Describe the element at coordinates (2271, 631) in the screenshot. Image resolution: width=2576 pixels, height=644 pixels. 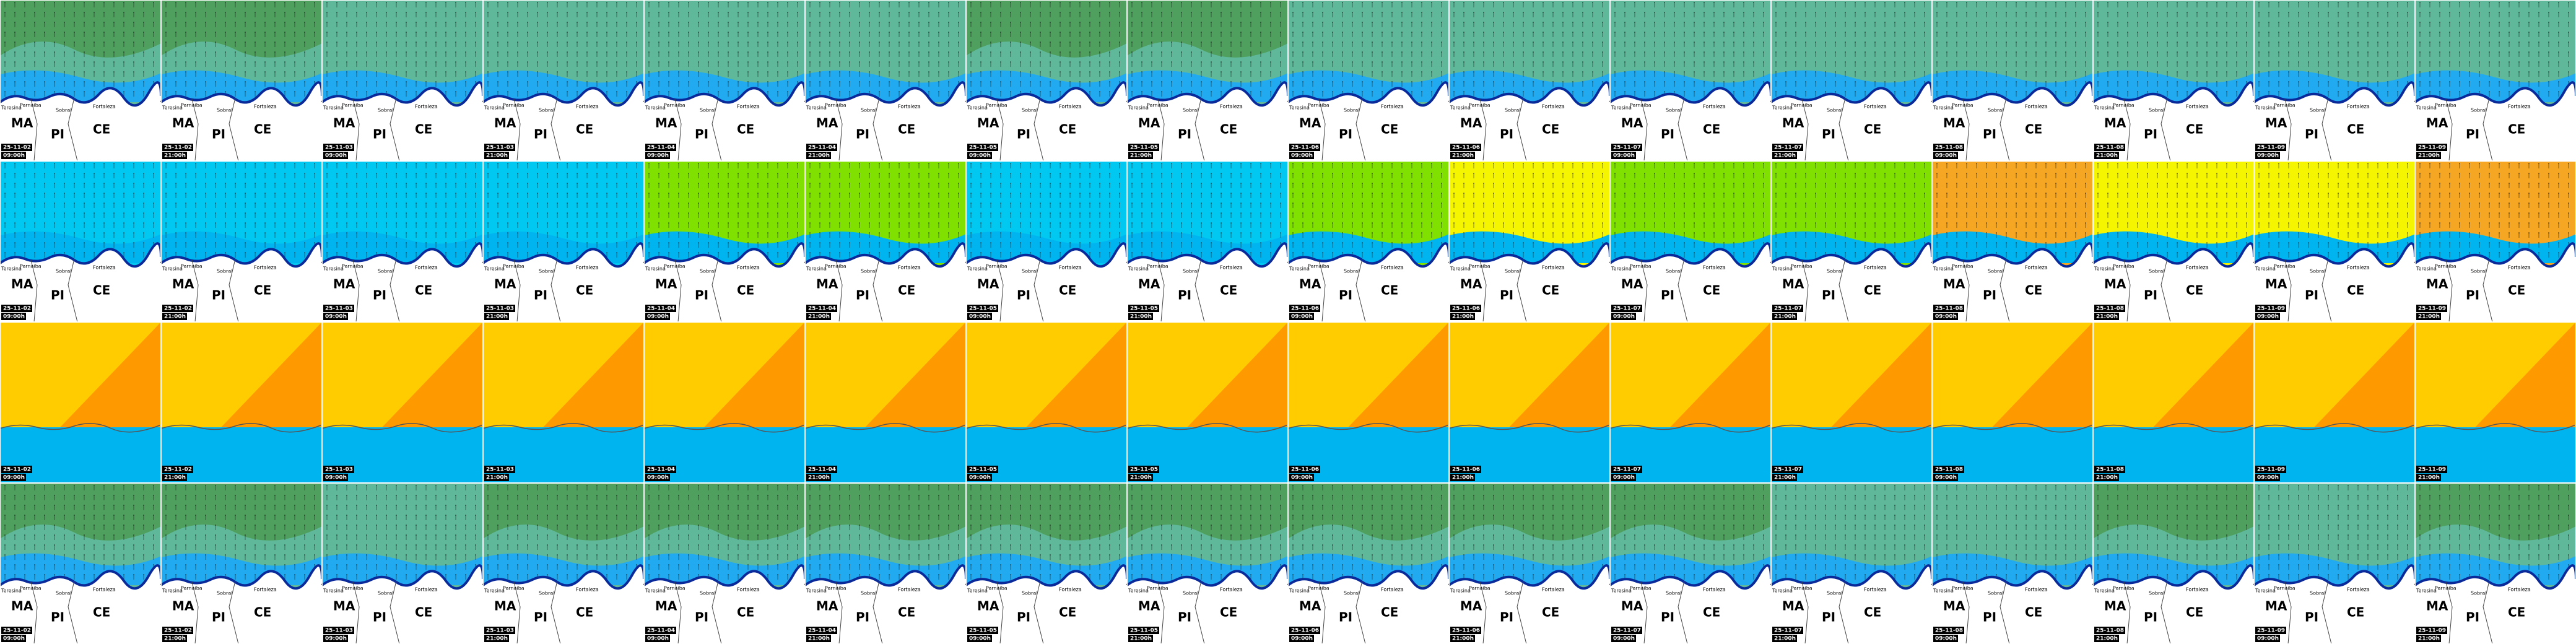
I see `date-label: 25-11-09` at that location.